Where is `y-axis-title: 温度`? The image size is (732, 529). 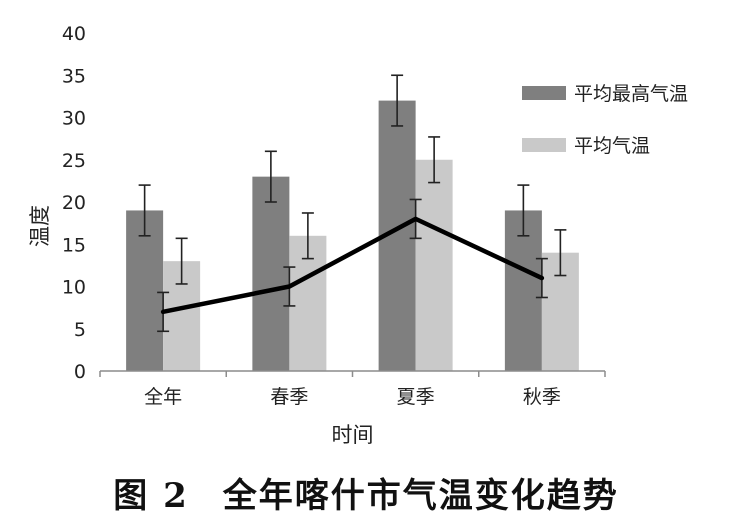 y-axis-title: 温度 is located at coordinates (40, 226).